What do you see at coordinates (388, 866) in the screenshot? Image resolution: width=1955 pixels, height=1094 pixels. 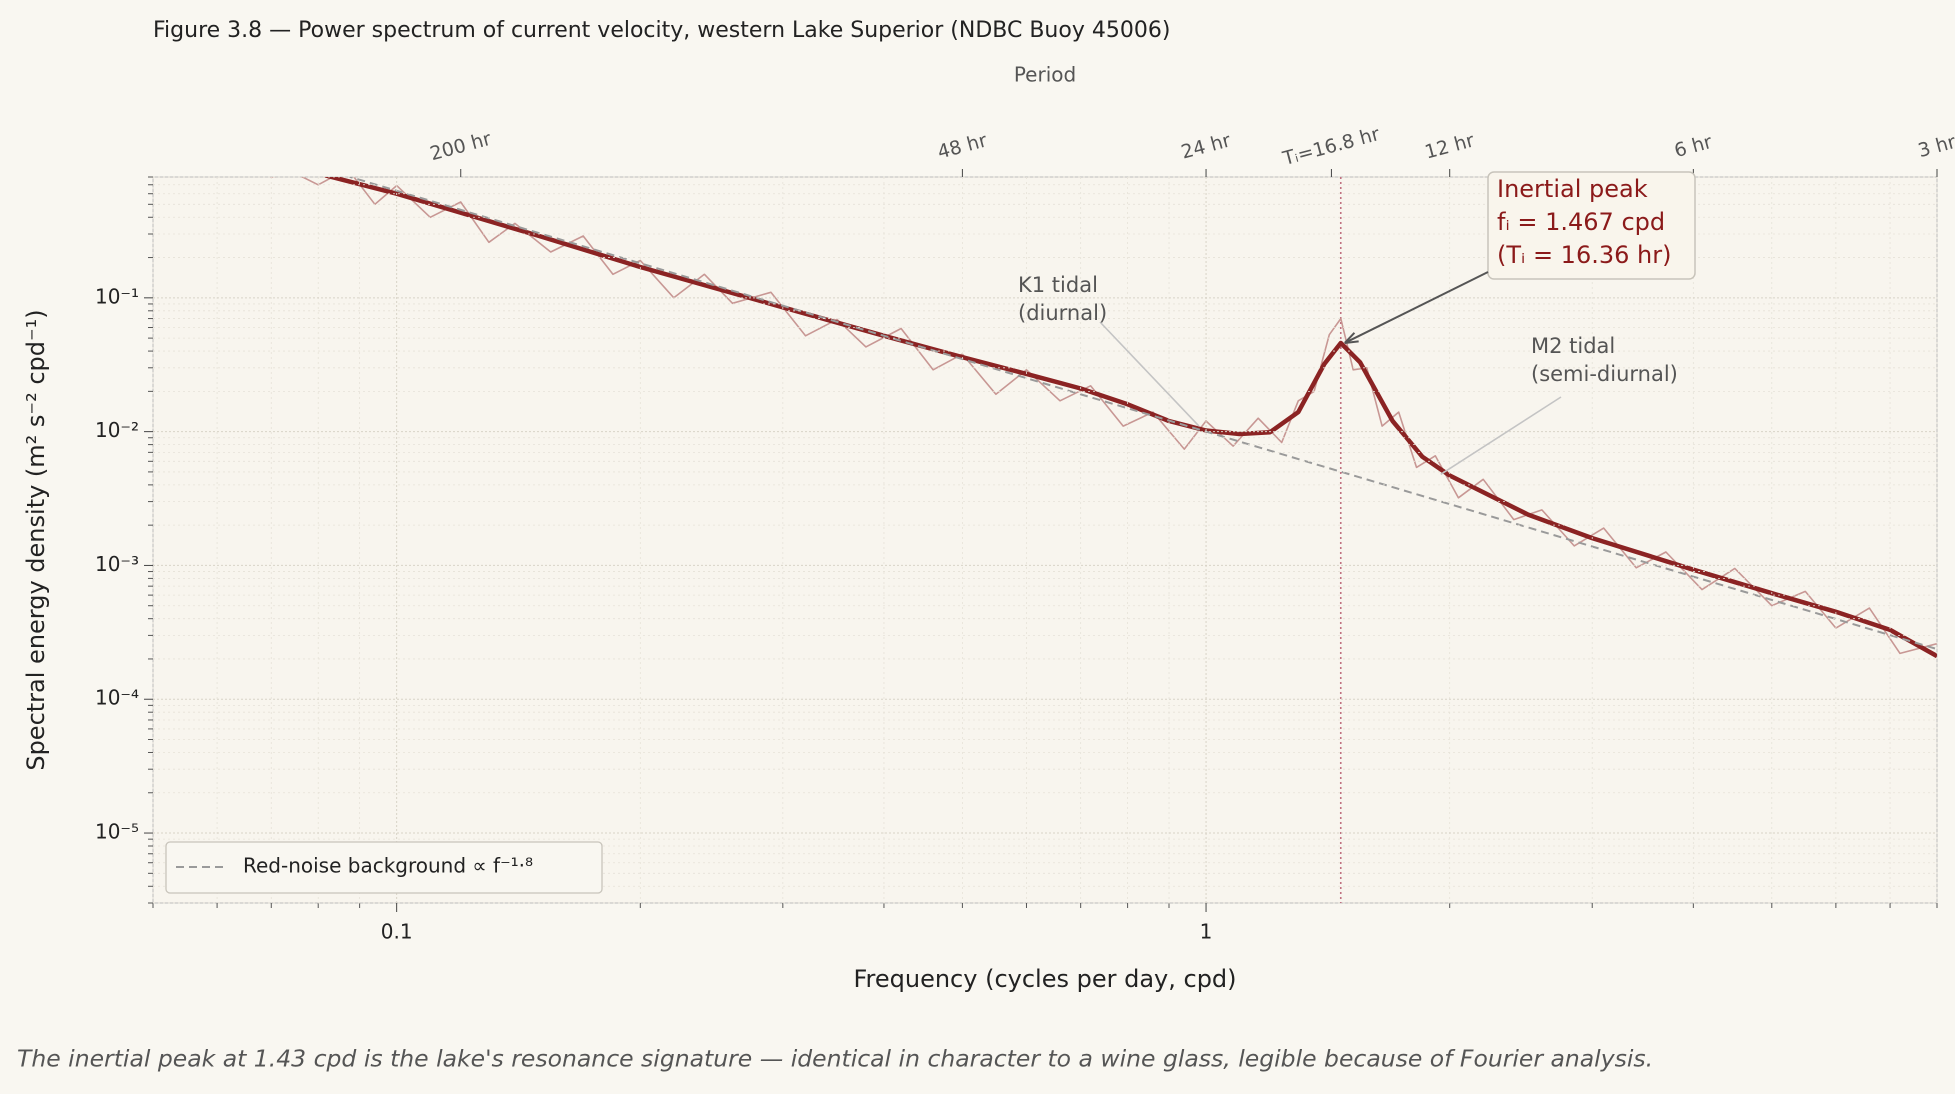 I see `legend-label: Red-noise background ∝ f⁻¹·⁸` at bounding box center [388, 866].